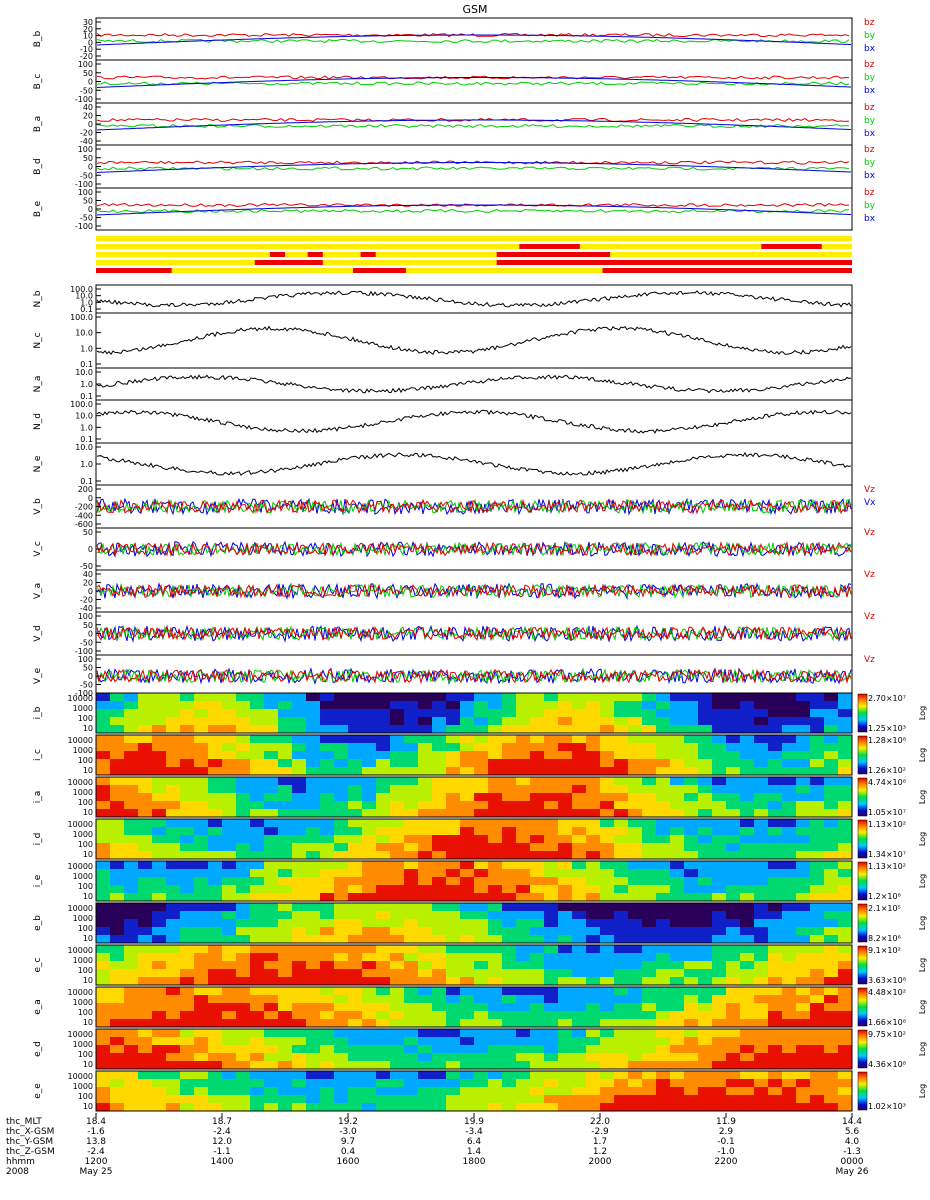 The image size is (930, 1200). I want to click on y-axis-label: e_d, so click(38, 1049).